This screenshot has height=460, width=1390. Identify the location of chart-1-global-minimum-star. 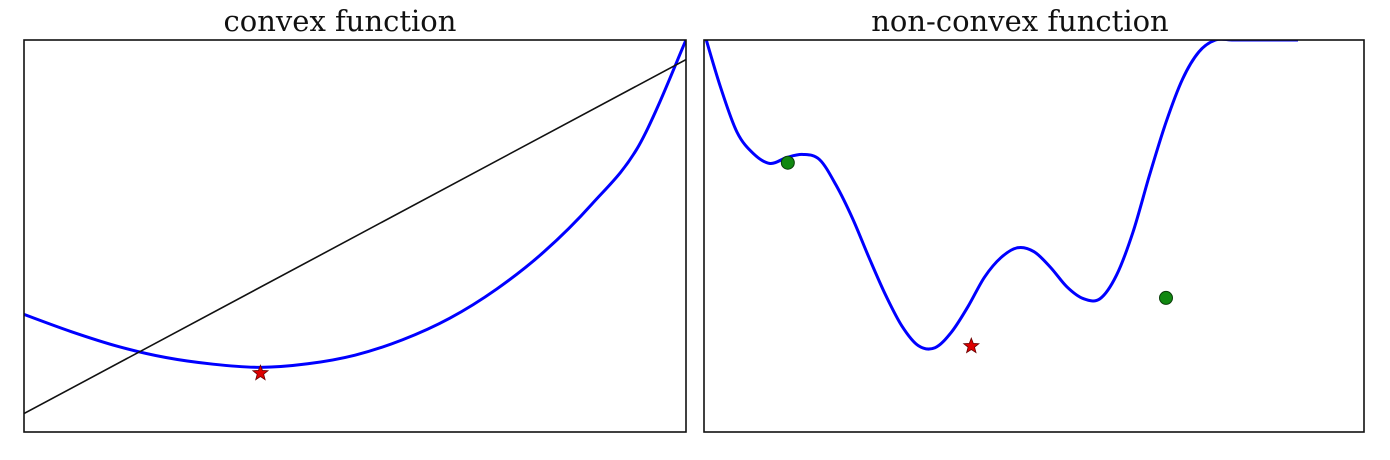
(971, 345).